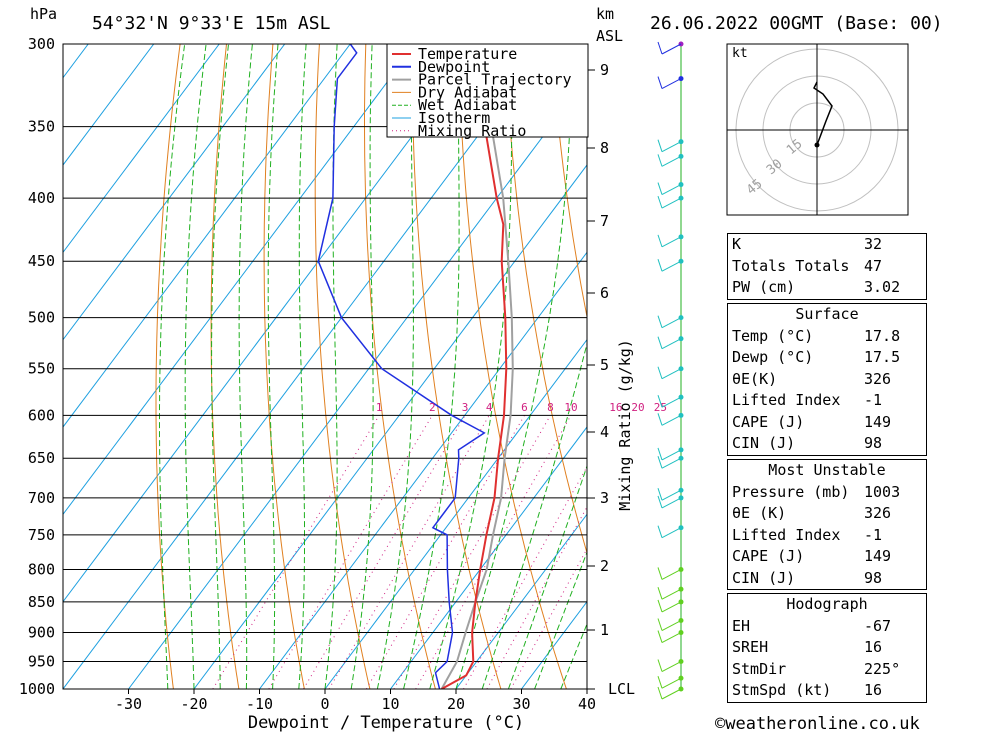 The height and width of the screenshot is (733, 1000). Describe the element at coordinates (807, 443) in the screenshot. I see `surface-row: CIN (J) 98` at that location.